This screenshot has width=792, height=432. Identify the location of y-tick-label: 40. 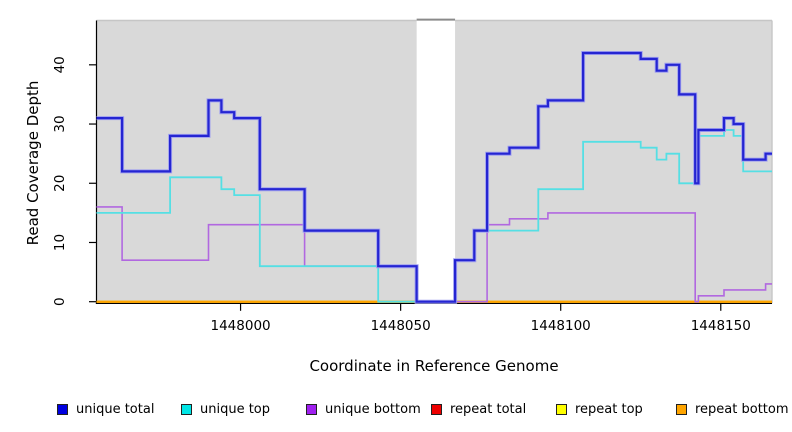
(60, 64).